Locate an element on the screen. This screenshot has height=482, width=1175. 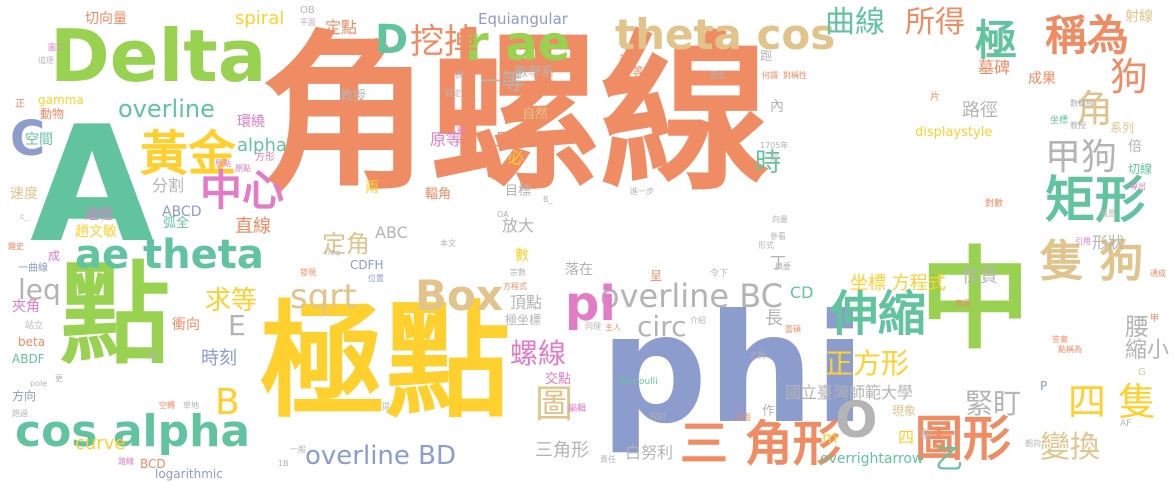
word-41: 定角 is located at coordinates (346, 244).